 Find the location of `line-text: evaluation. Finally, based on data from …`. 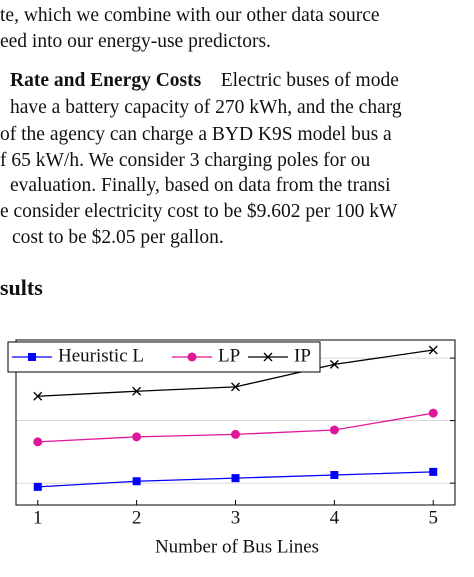

line-text: evaluation. Finally, based on data from … is located at coordinates (200, 185).